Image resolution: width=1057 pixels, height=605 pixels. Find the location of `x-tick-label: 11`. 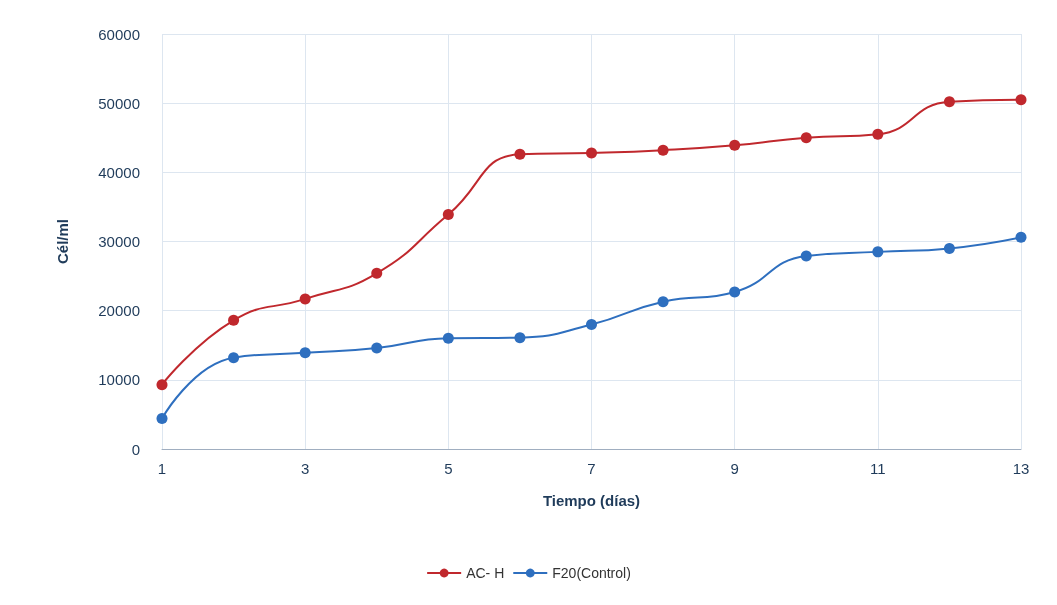

x-tick-label: 11 is located at coordinates (878, 468).